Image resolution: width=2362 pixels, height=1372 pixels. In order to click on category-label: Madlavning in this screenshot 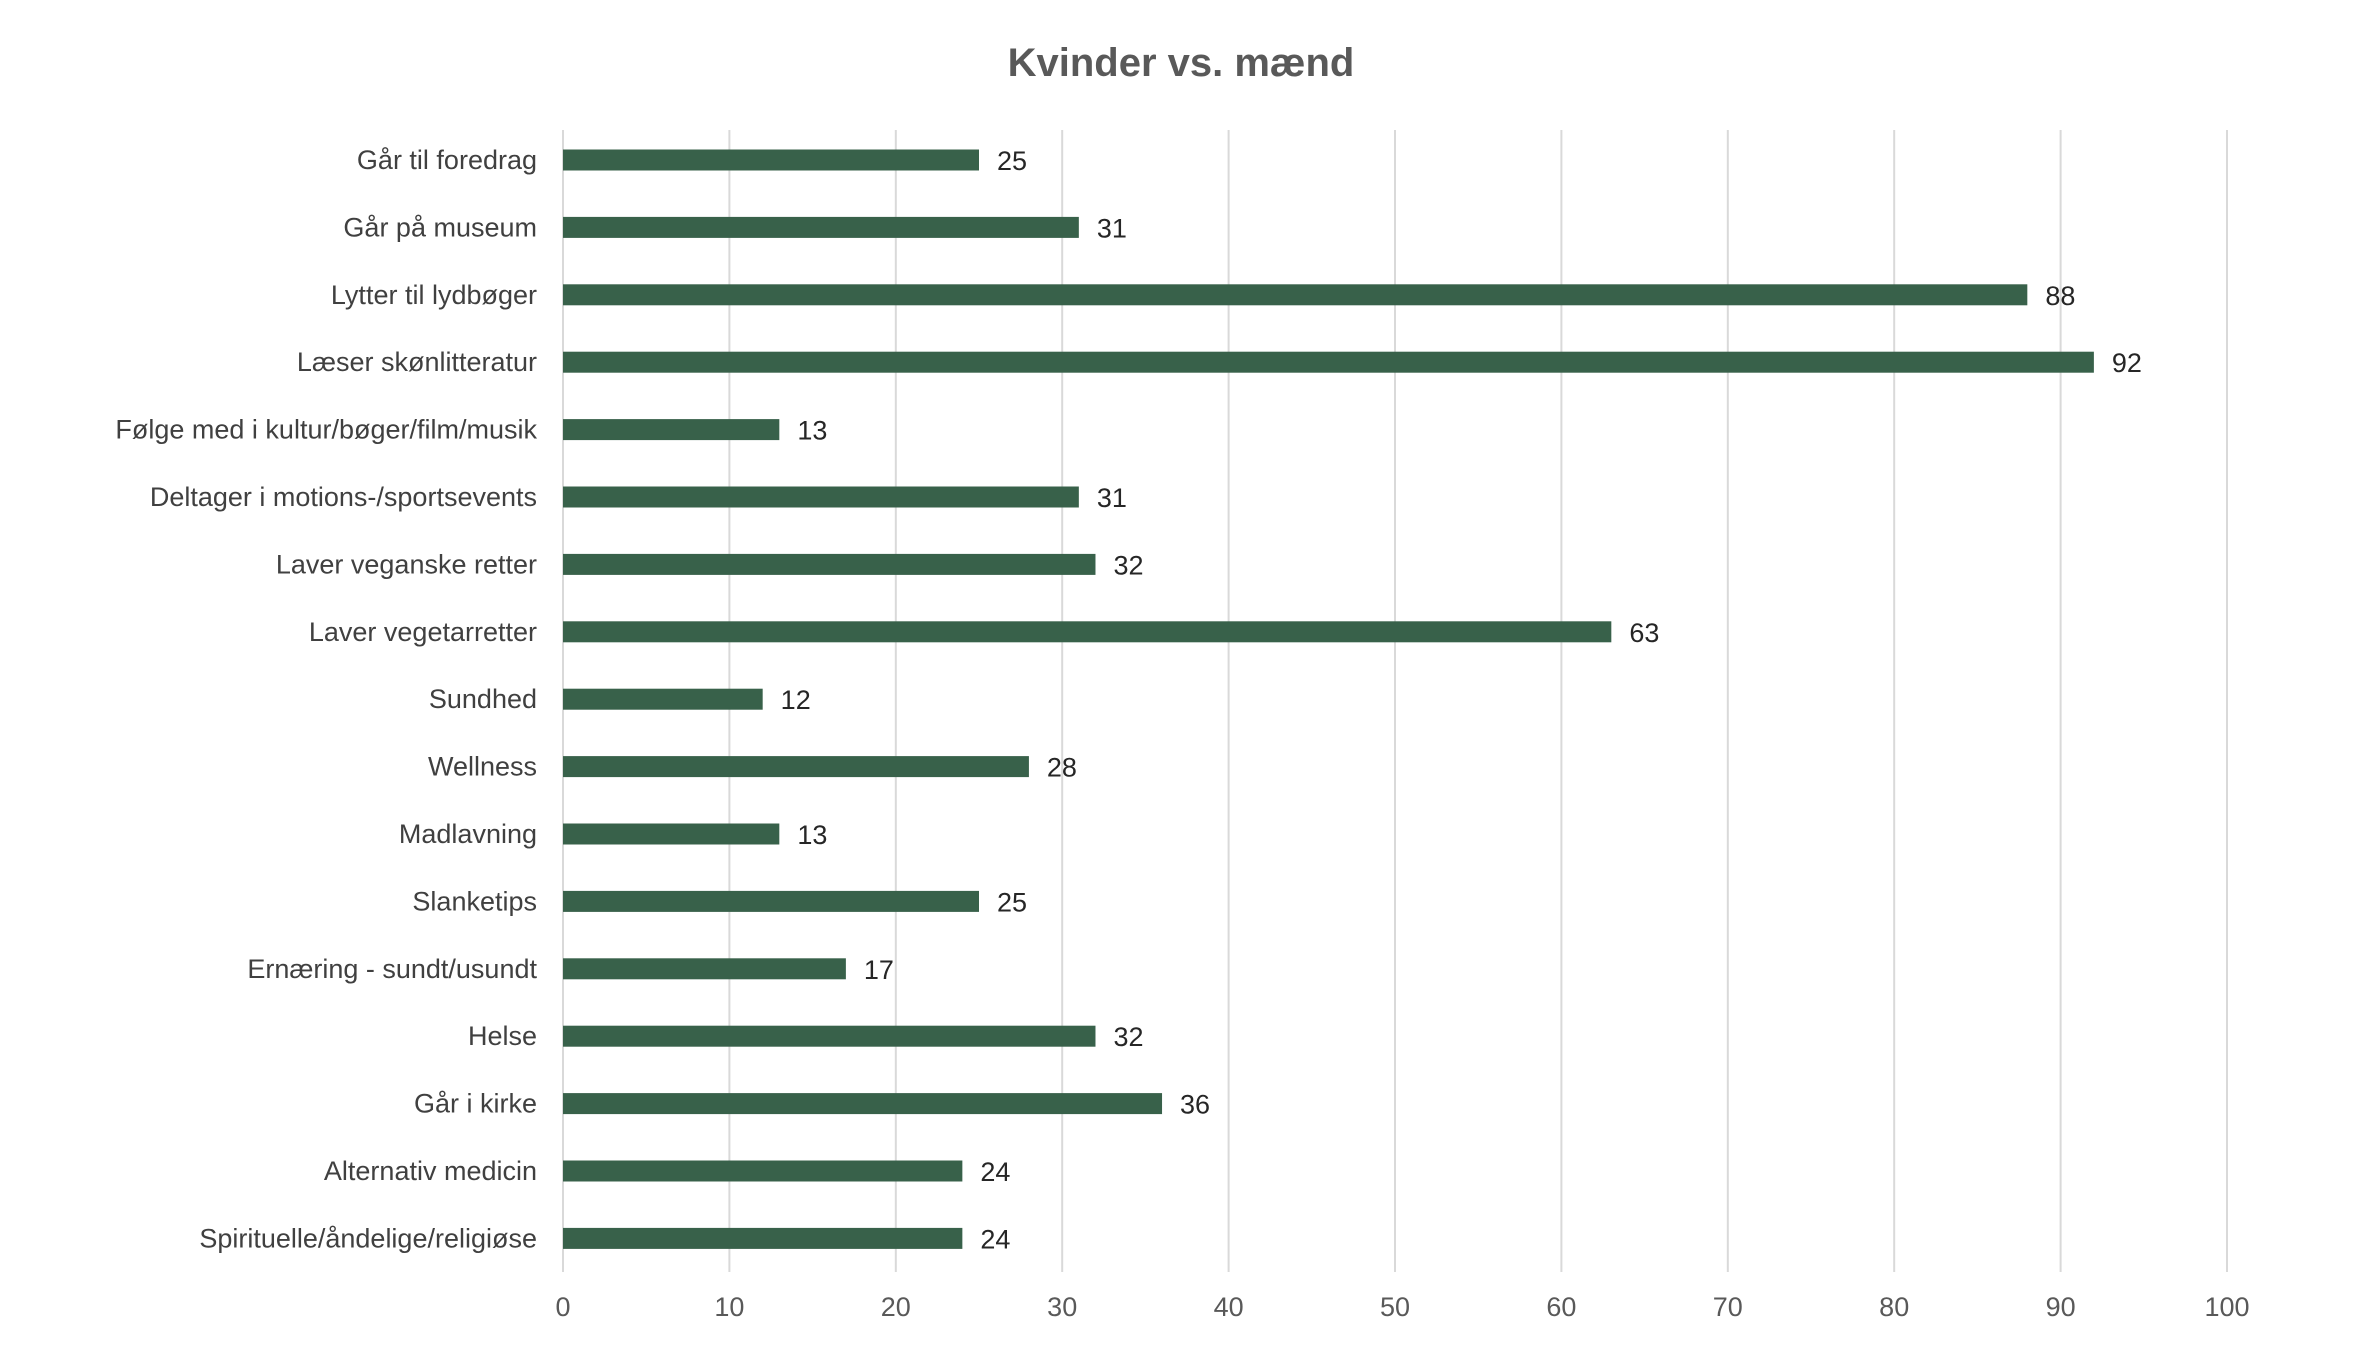, I will do `click(468, 834)`.